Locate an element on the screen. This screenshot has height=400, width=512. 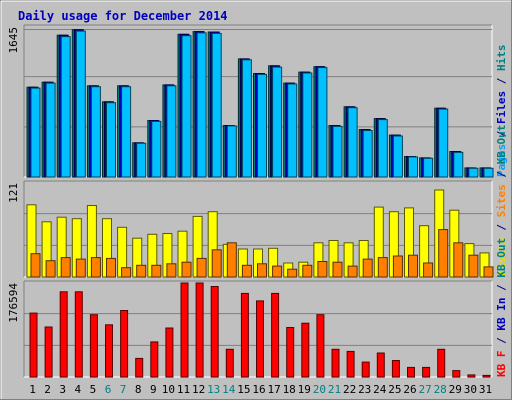
x-tick-label-4: 4 is located at coordinates (77, 389).